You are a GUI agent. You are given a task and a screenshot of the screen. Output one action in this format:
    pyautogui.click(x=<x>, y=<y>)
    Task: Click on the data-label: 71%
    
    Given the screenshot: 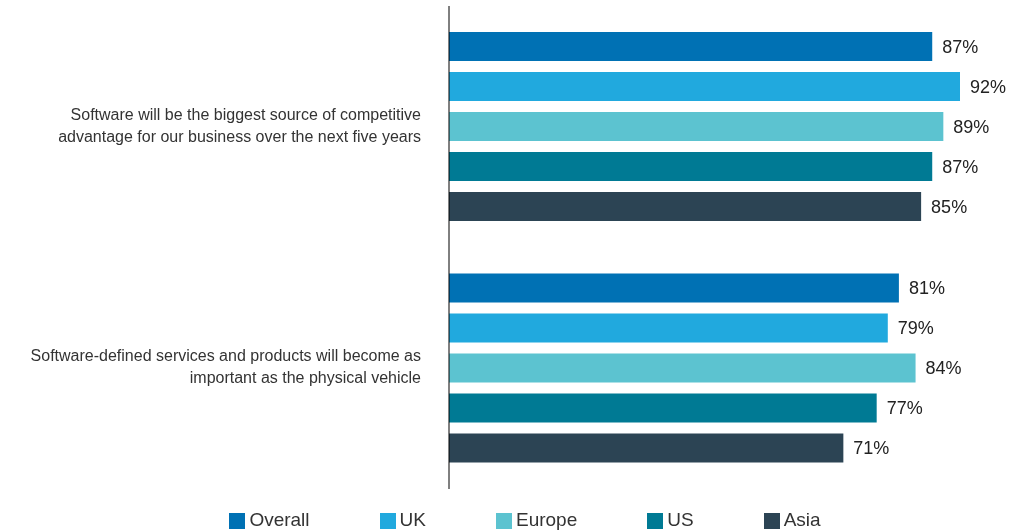 What is the action you would take?
    pyautogui.click(x=871, y=448)
    